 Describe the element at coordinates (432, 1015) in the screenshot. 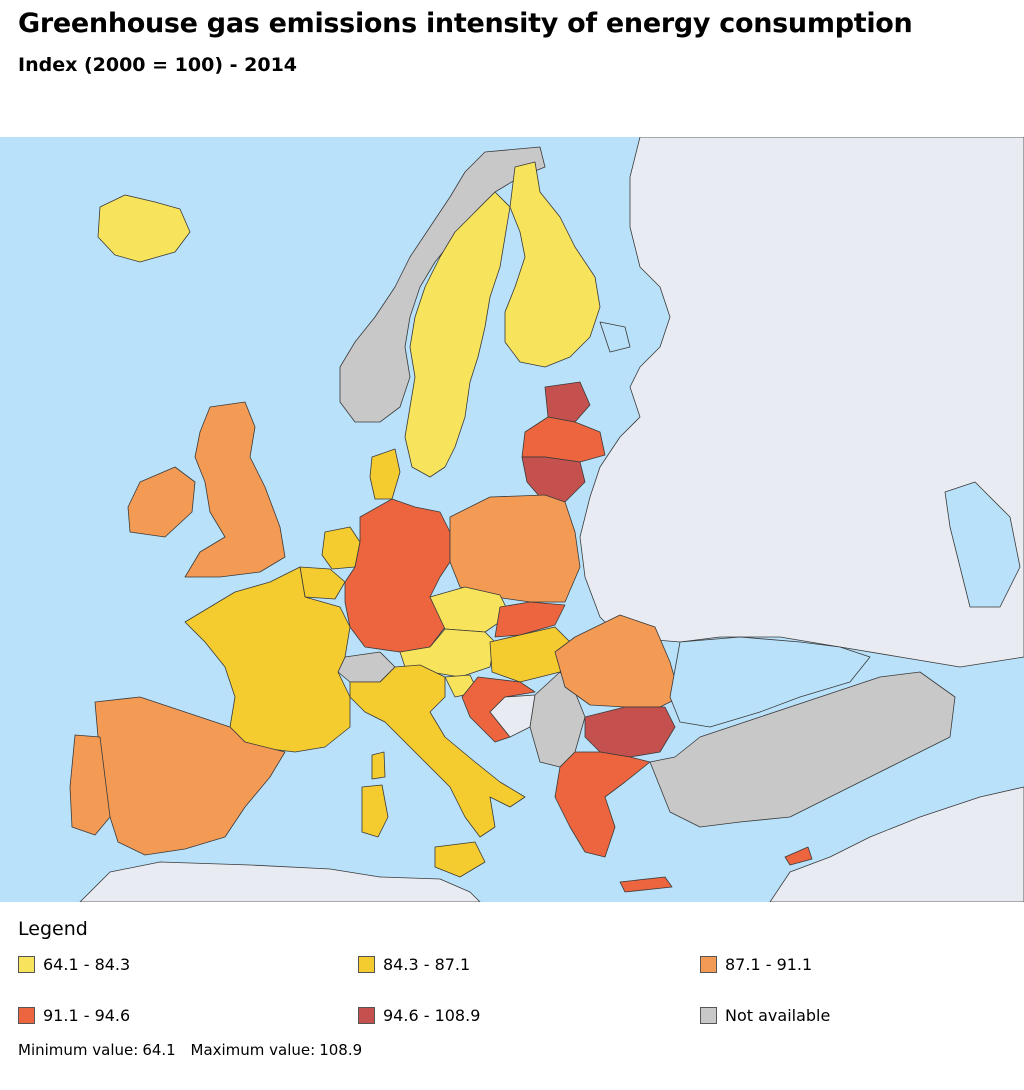

I see `legend-label: 94.6 - 108.9` at that location.